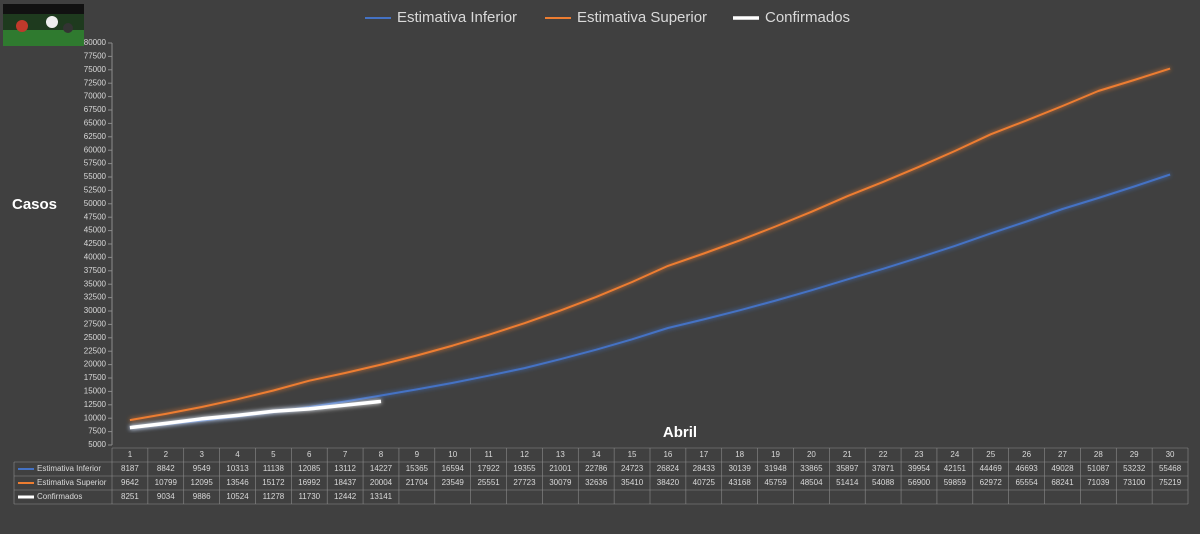 The width and height of the screenshot is (1200, 534). Describe the element at coordinates (1134, 468) in the screenshot. I see `table-value: 53232` at that location.